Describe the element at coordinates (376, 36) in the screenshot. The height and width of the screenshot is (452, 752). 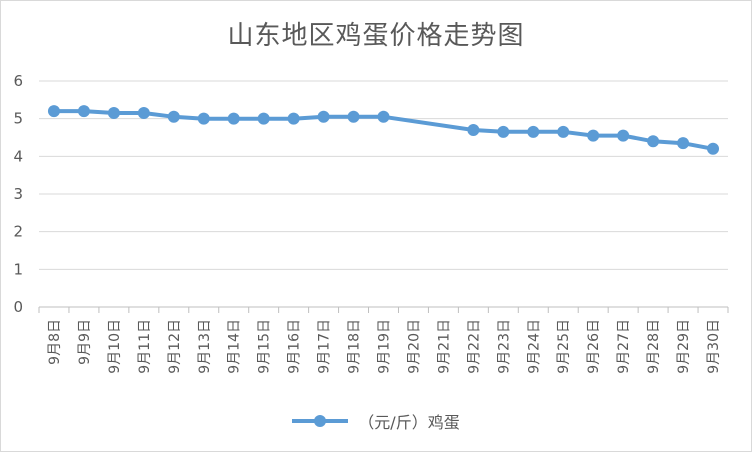
I see `chart-title: 山东地区鸡蛋价格走势图` at that location.